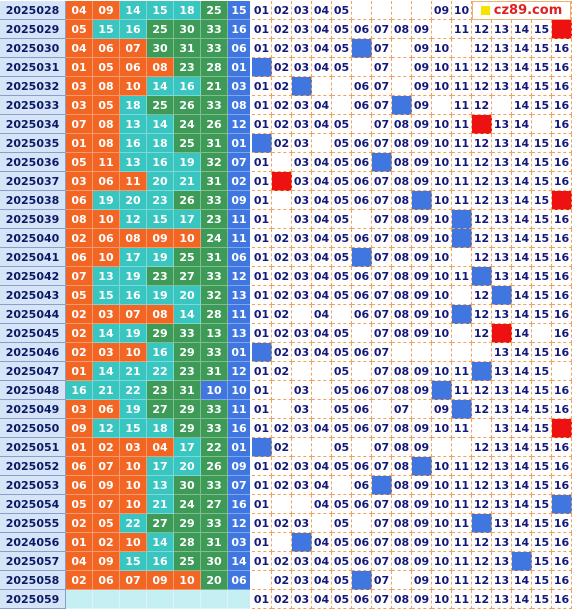  Describe the element at coordinates (239, 599) in the screenshot. I see `blue-ball-cell` at that location.